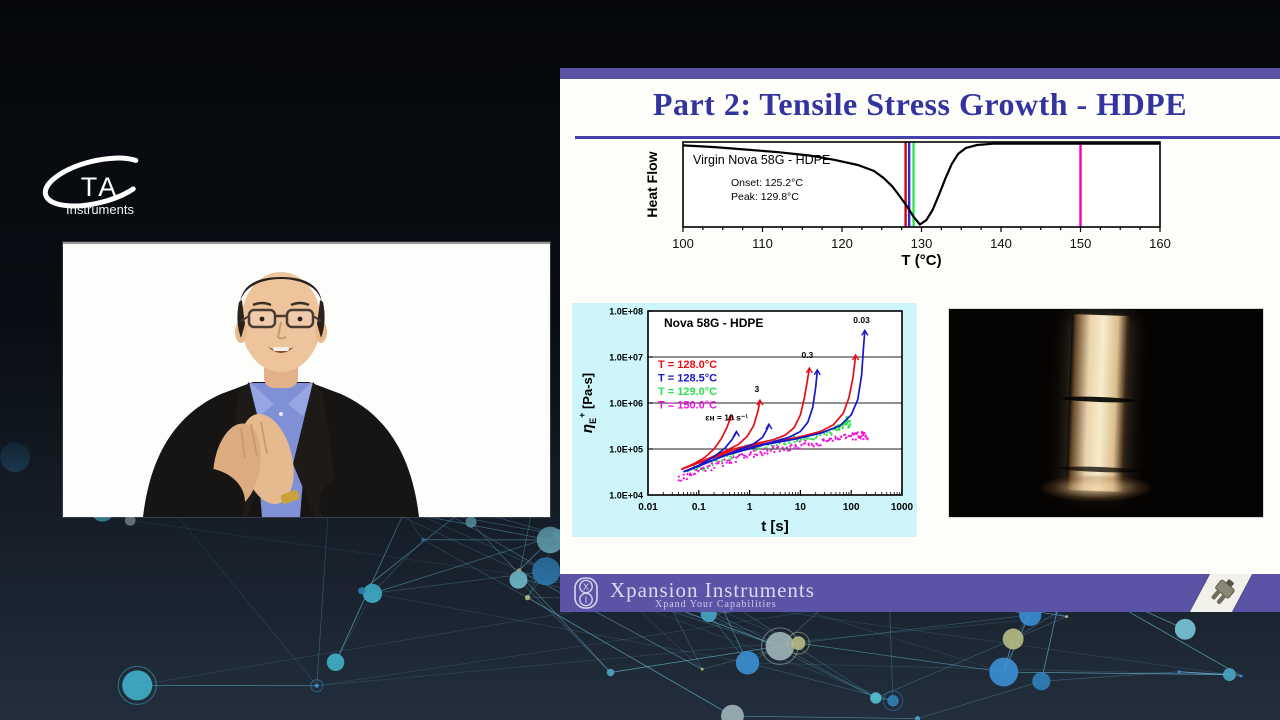 This screenshot has width=1280, height=720. I want to click on svg-text: X, so click(586, 587).